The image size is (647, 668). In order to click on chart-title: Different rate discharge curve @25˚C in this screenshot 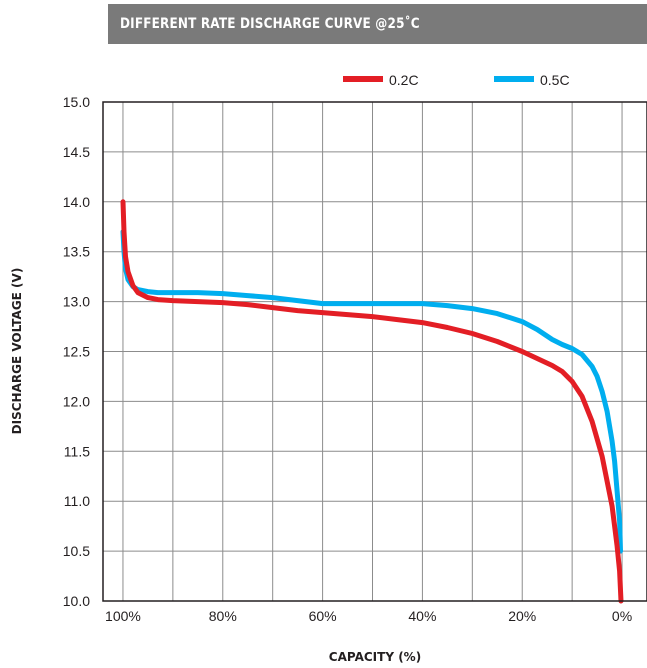, I will do `click(270, 24)`.